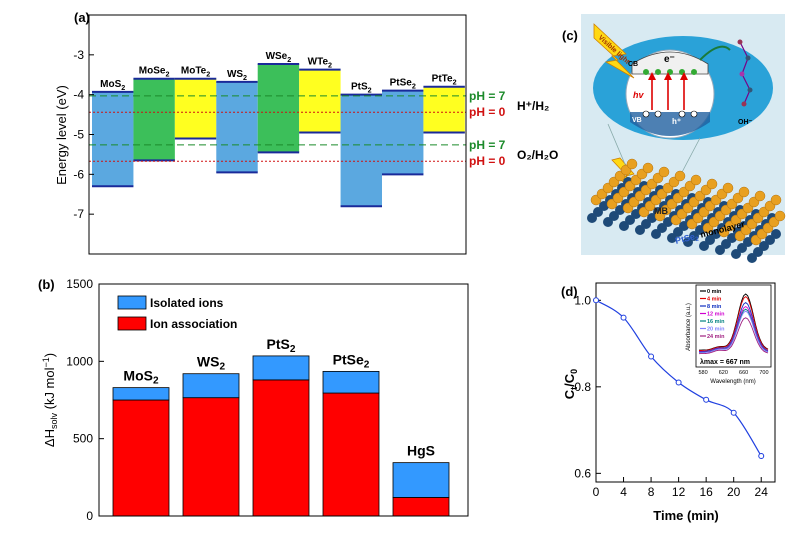 The image size is (798, 544). I want to click on cb-label: CB, so click(633, 64).